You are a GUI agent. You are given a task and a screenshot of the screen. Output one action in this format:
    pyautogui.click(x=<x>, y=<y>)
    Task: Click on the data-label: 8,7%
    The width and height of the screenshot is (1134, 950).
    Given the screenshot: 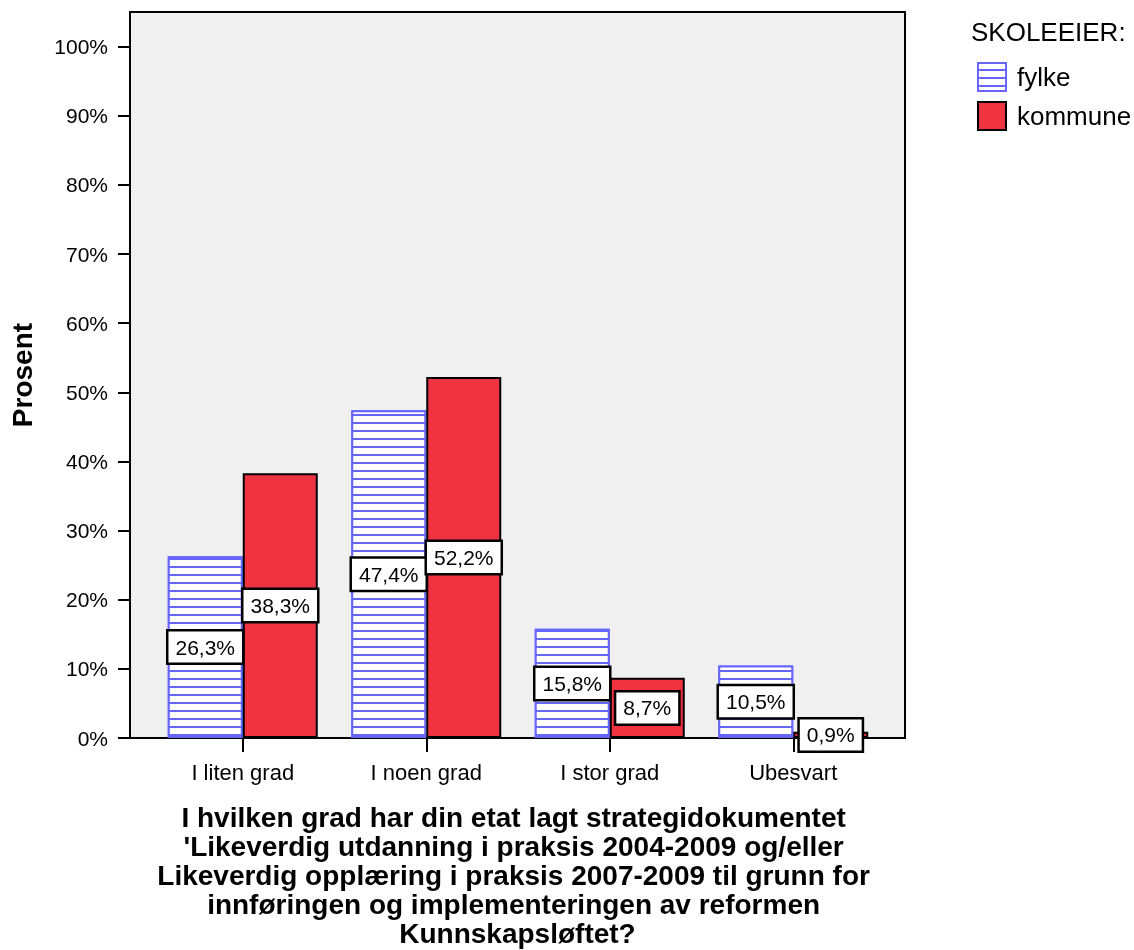 What is the action you would take?
    pyautogui.click(x=647, y=708)
    